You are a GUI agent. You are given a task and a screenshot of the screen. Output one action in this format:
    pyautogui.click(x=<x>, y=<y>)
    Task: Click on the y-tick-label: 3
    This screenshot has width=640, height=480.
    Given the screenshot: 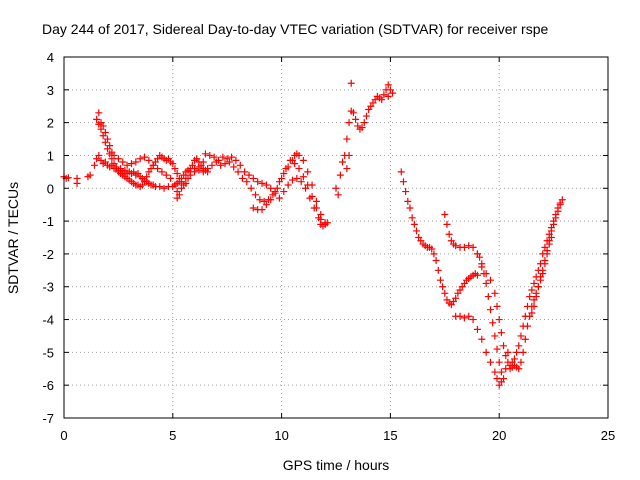 What is the action you would take?
    pyautogui.click(x=50, y=90)
    